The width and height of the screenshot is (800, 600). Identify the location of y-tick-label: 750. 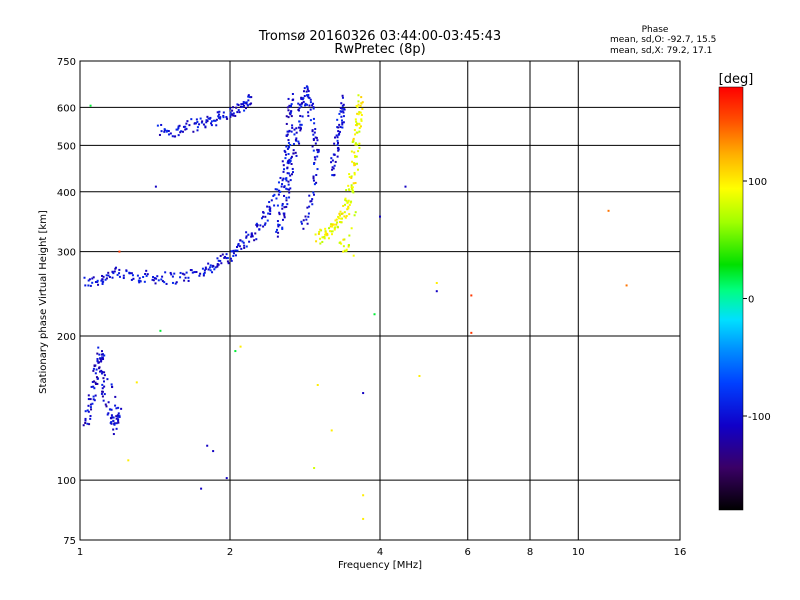
(66, 62).